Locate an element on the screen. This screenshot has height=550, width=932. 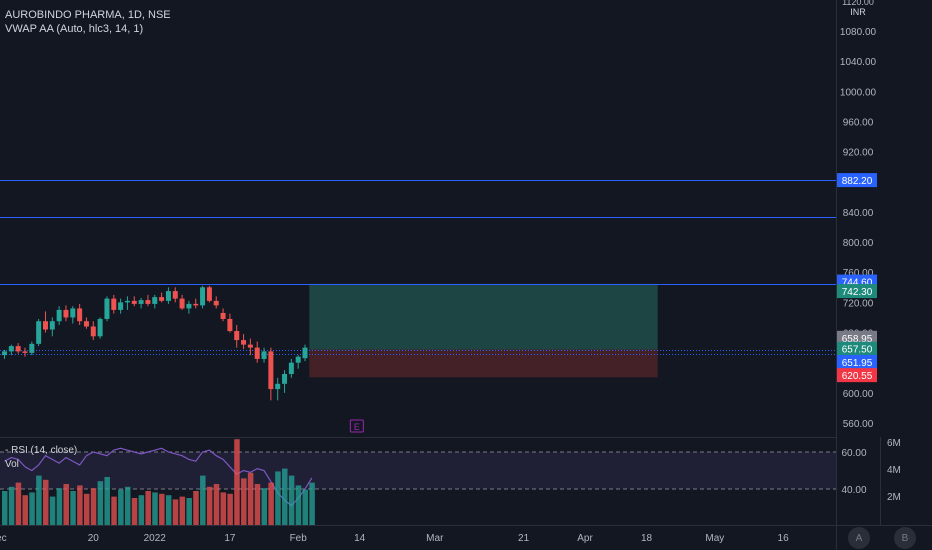
rsi-level-label: 40.00 is located at coordinates (853, 490).